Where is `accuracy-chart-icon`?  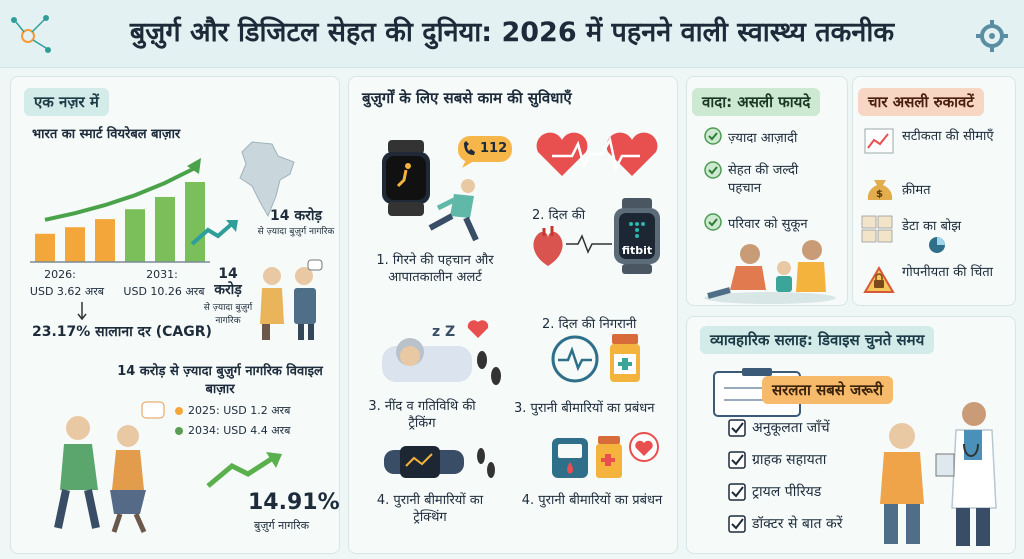 accuracy-chart-icon is located at coordinates (879, 141).